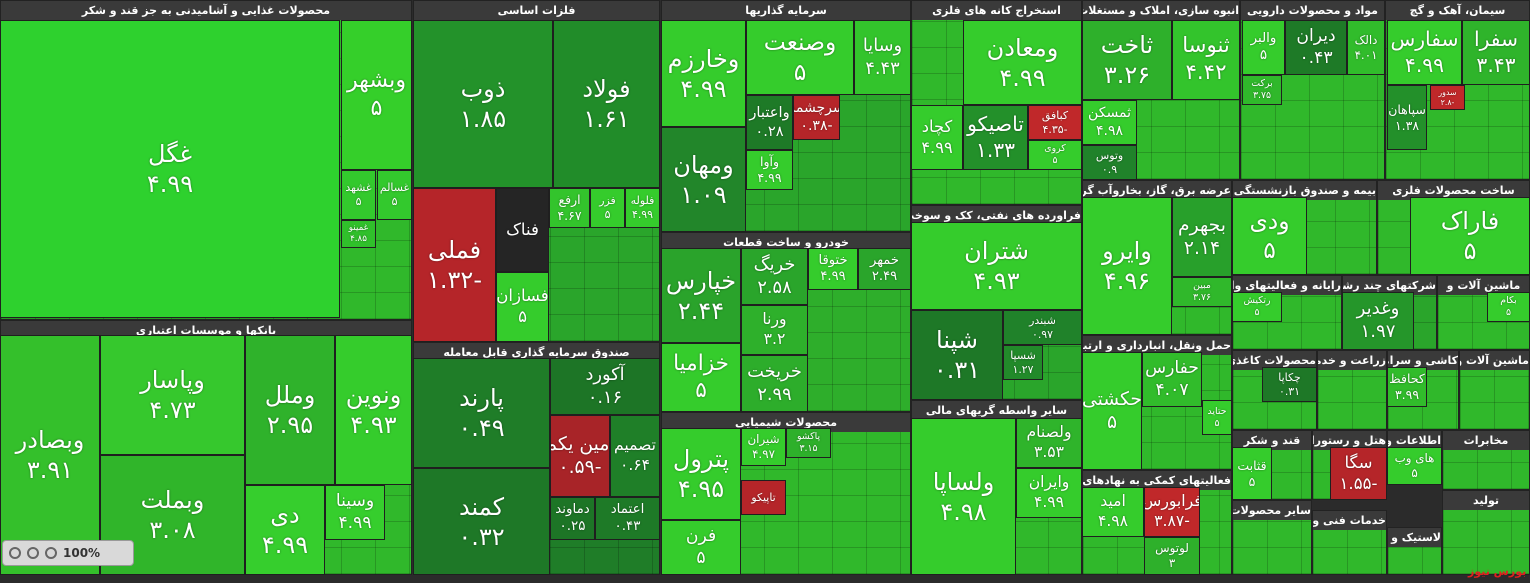 This screenshot has height=583, width=1530. I want to click on stock-name: برکت, so click(1262, 84).